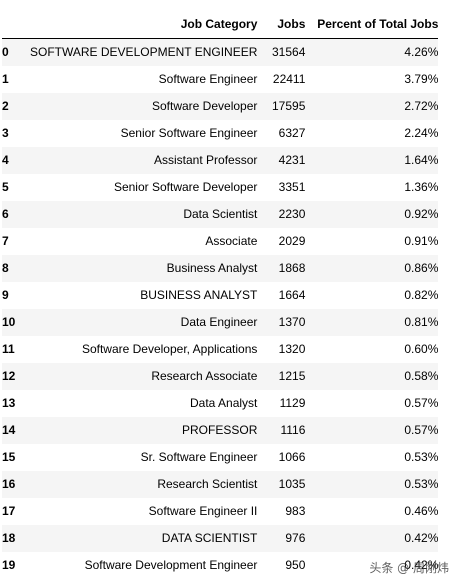 The width and height of the screenshot is (459, 584). What do you see at coordinates (292, 376) in the screenshot?
I see `cell-jobs: 1215` at bounding box center [292, 376].